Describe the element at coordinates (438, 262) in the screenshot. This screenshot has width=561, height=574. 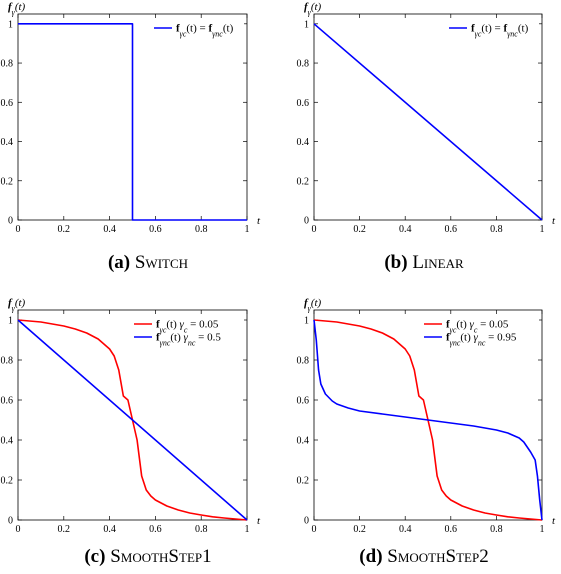
I see `caption-b-name: Linear` at that location.